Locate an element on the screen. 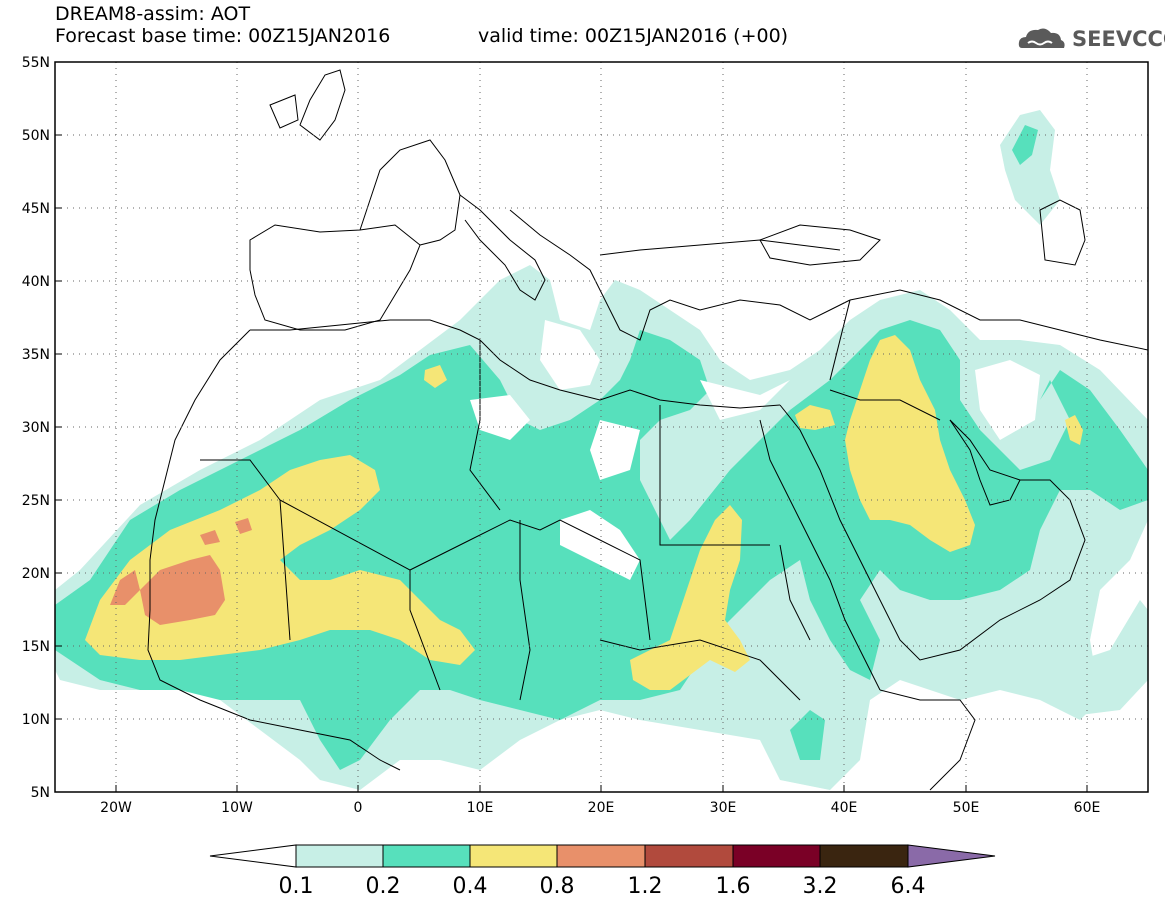 This screenshot has width=1165, height=905. map-title: DREAM8-assim: AOT is located at coordinates (153, 14).